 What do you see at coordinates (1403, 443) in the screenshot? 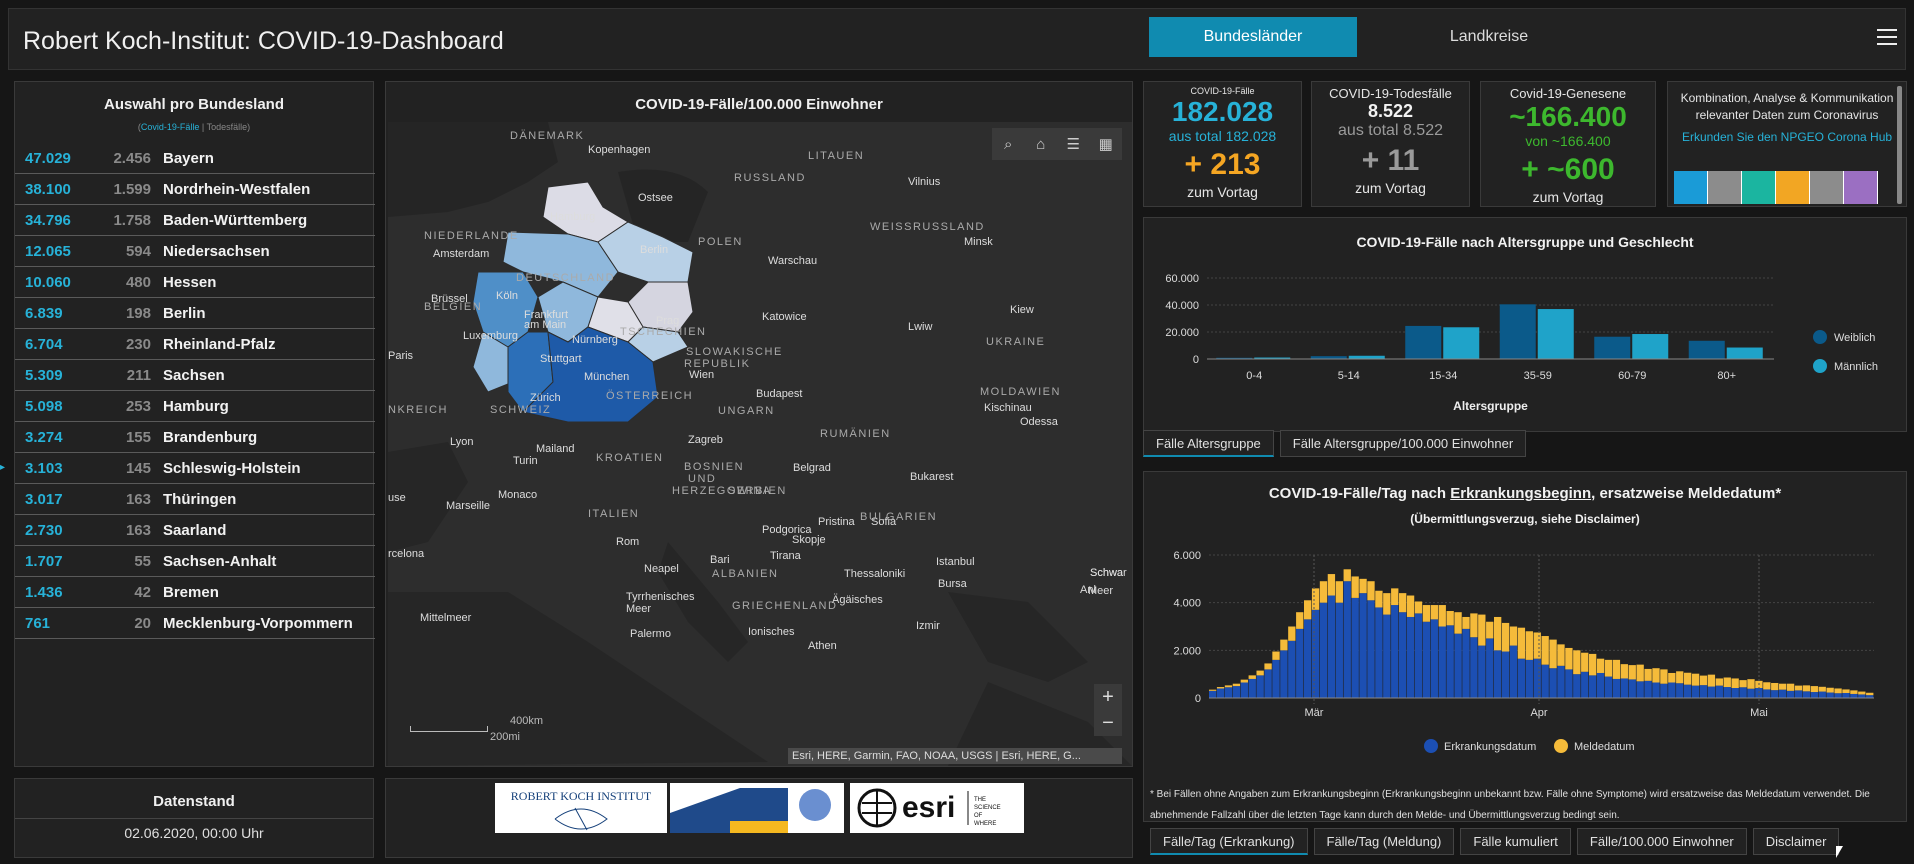
I see `tab-faelle-altersgruppe-100k: Fälle Altersgruppe/100.000 Einwohner` at bounding box center [1403, 443].